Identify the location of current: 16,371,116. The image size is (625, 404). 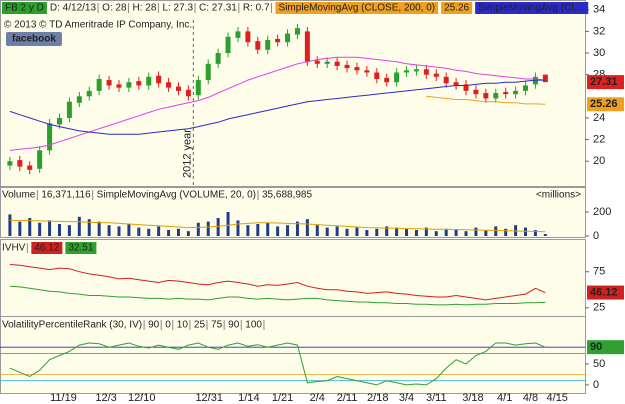
(66, 195).